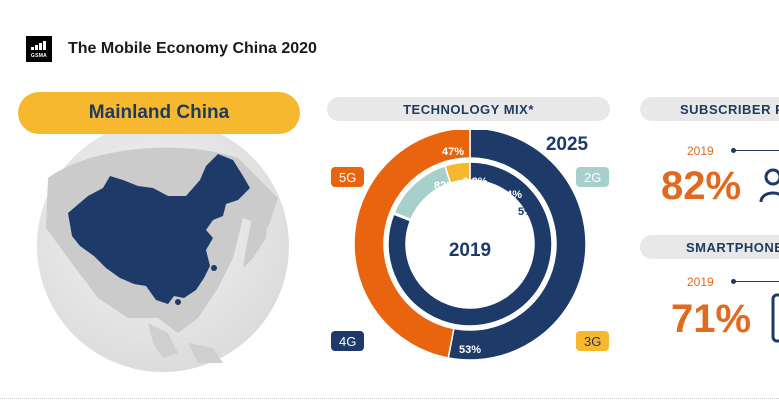 This screenshot has height=409, width=779. Describe the element at coordinates (348, 177) in the screenshot. I see `legend-5g: 5G` at that location.